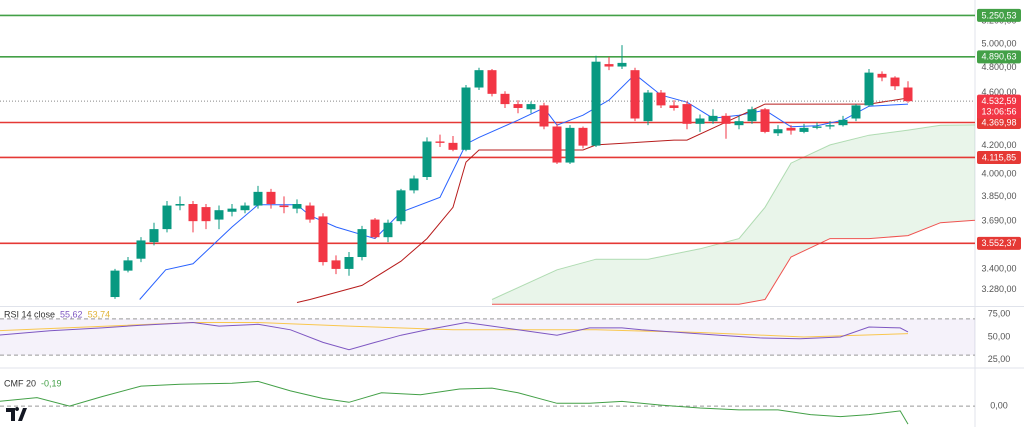 The width and height of the screenshot is (1024, 427). I want to click on y-tick-label: 4.600,00, so click(998, 92).